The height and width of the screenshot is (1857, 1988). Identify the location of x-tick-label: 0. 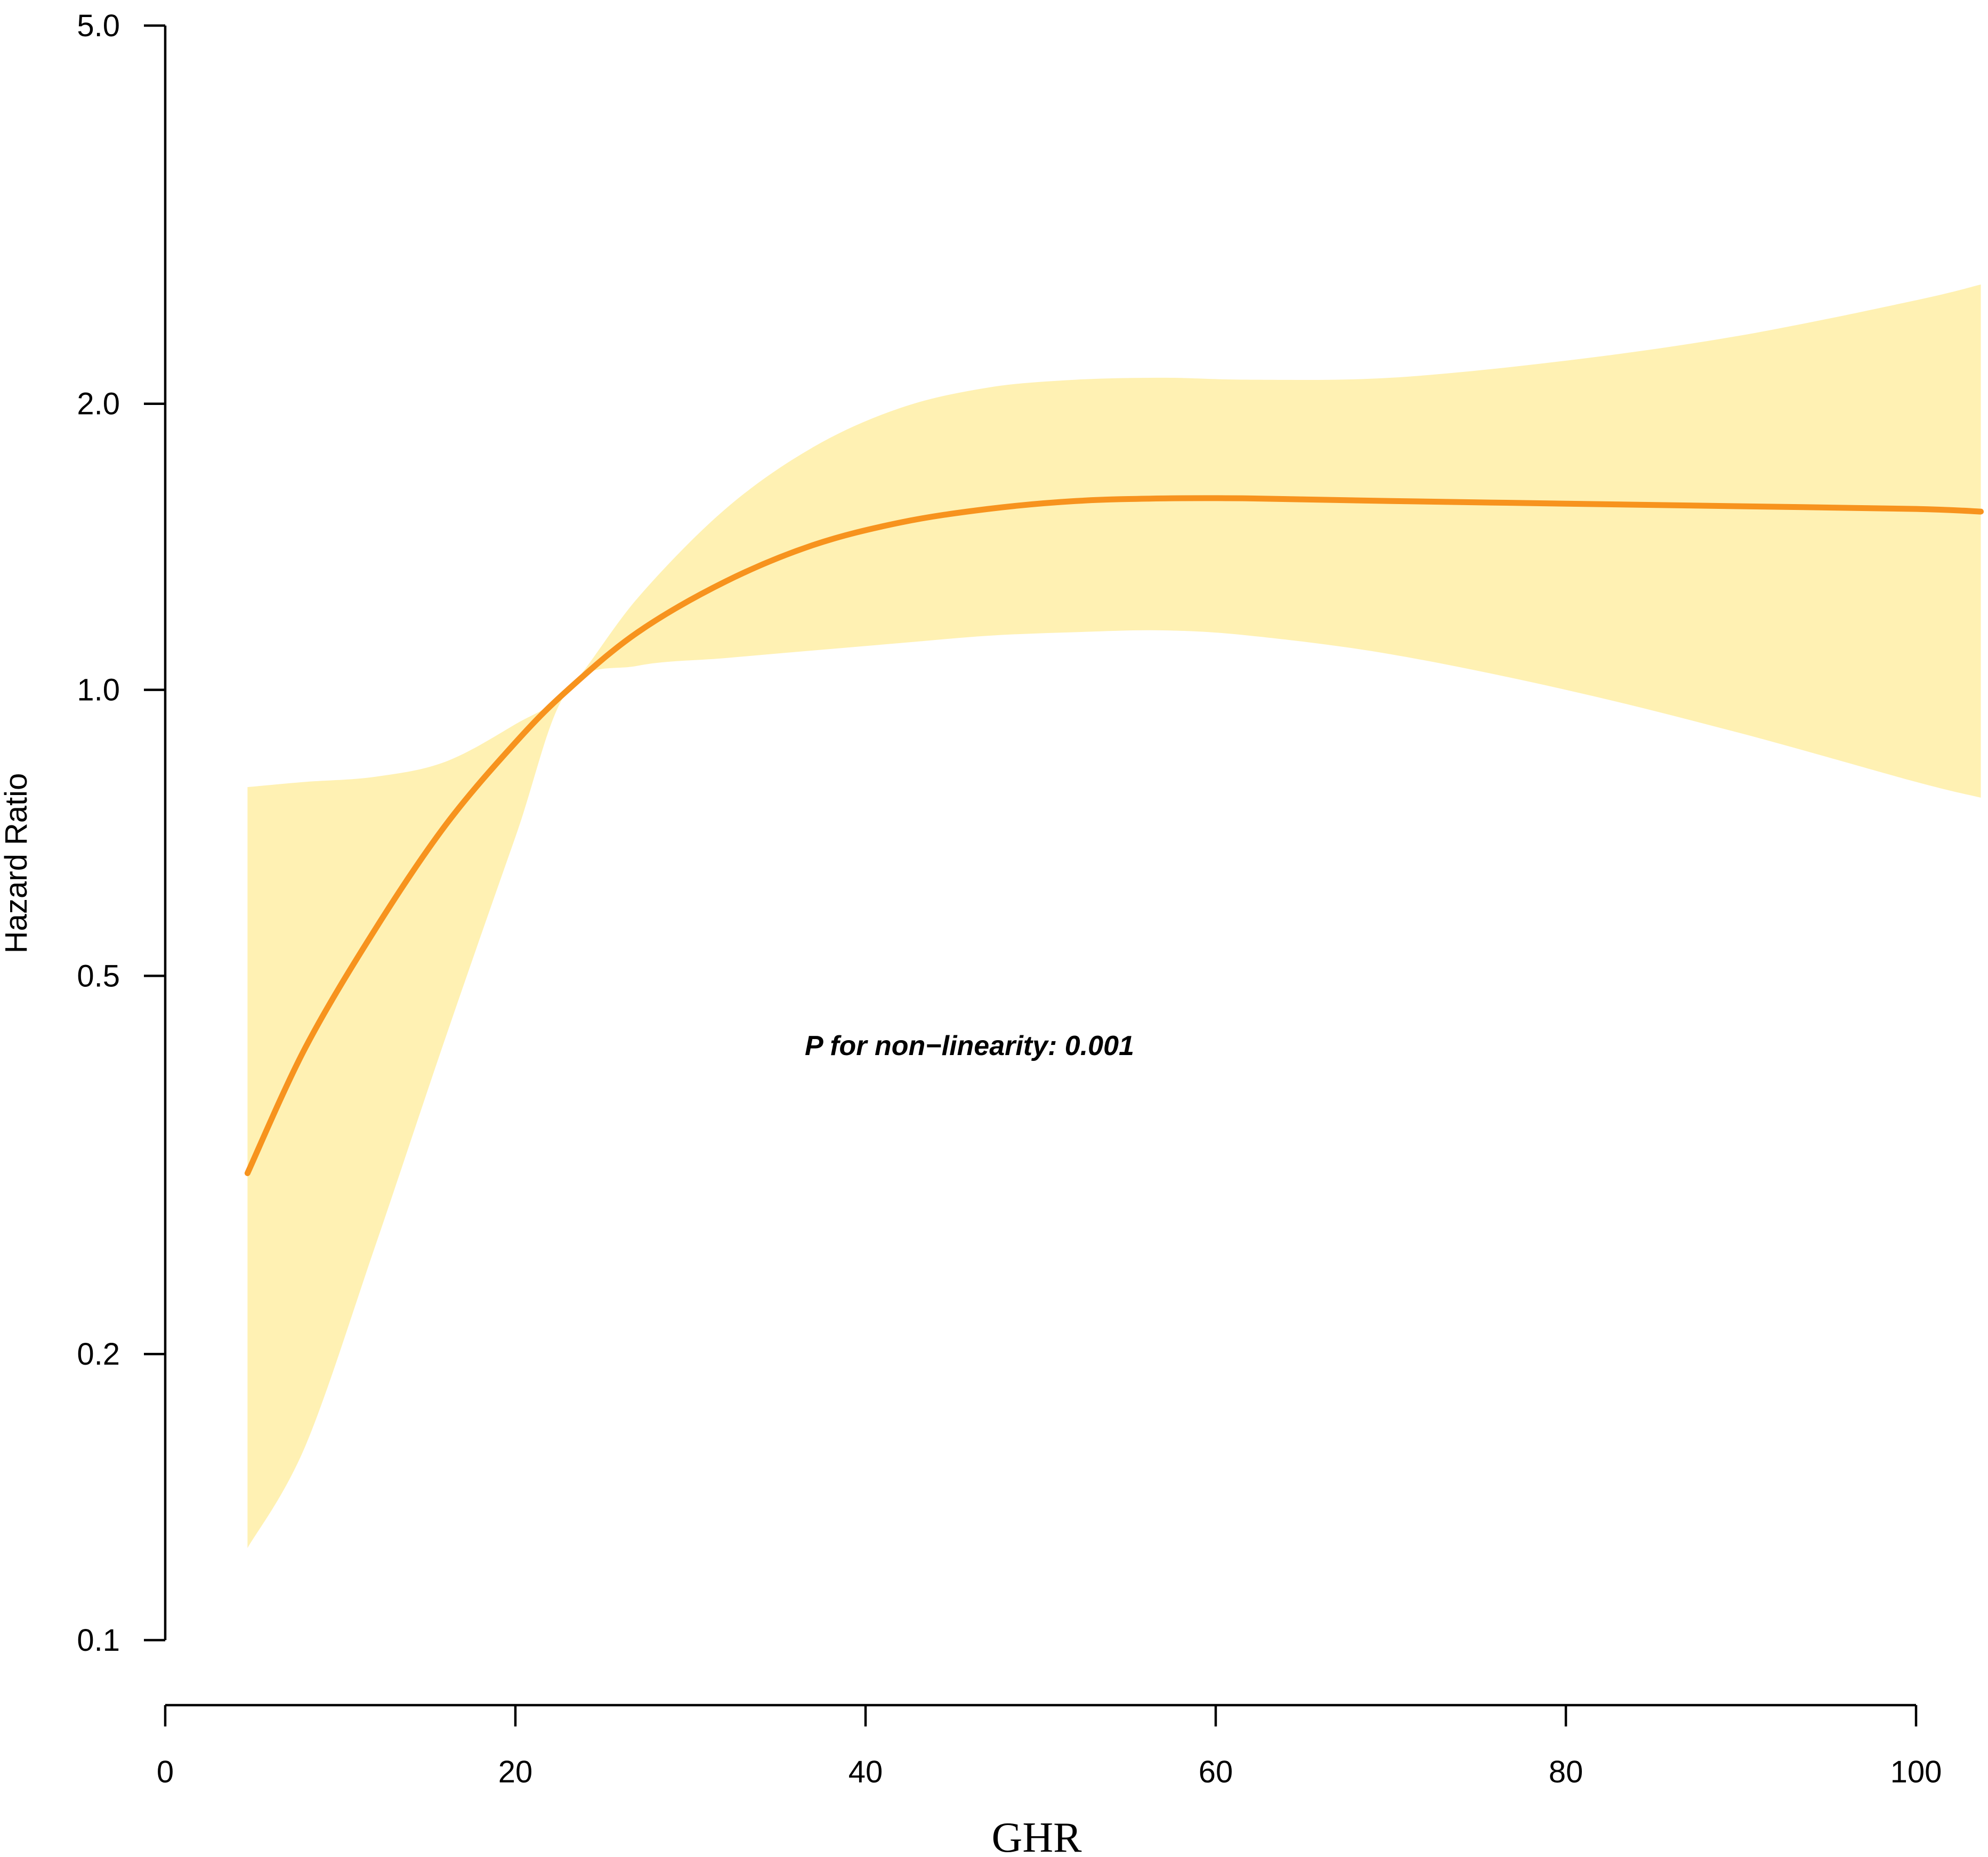
(165, 1772).